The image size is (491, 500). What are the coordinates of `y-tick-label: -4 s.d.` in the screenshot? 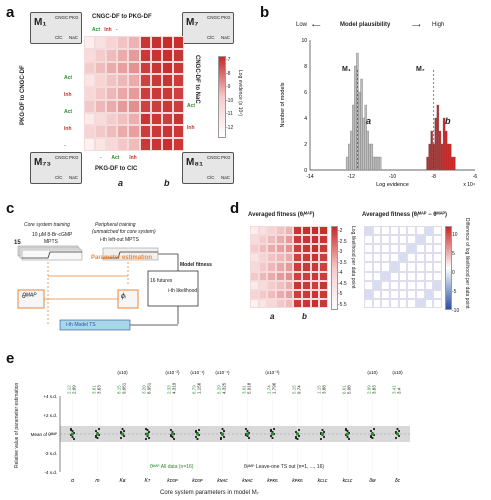 It's located at (50, 472).